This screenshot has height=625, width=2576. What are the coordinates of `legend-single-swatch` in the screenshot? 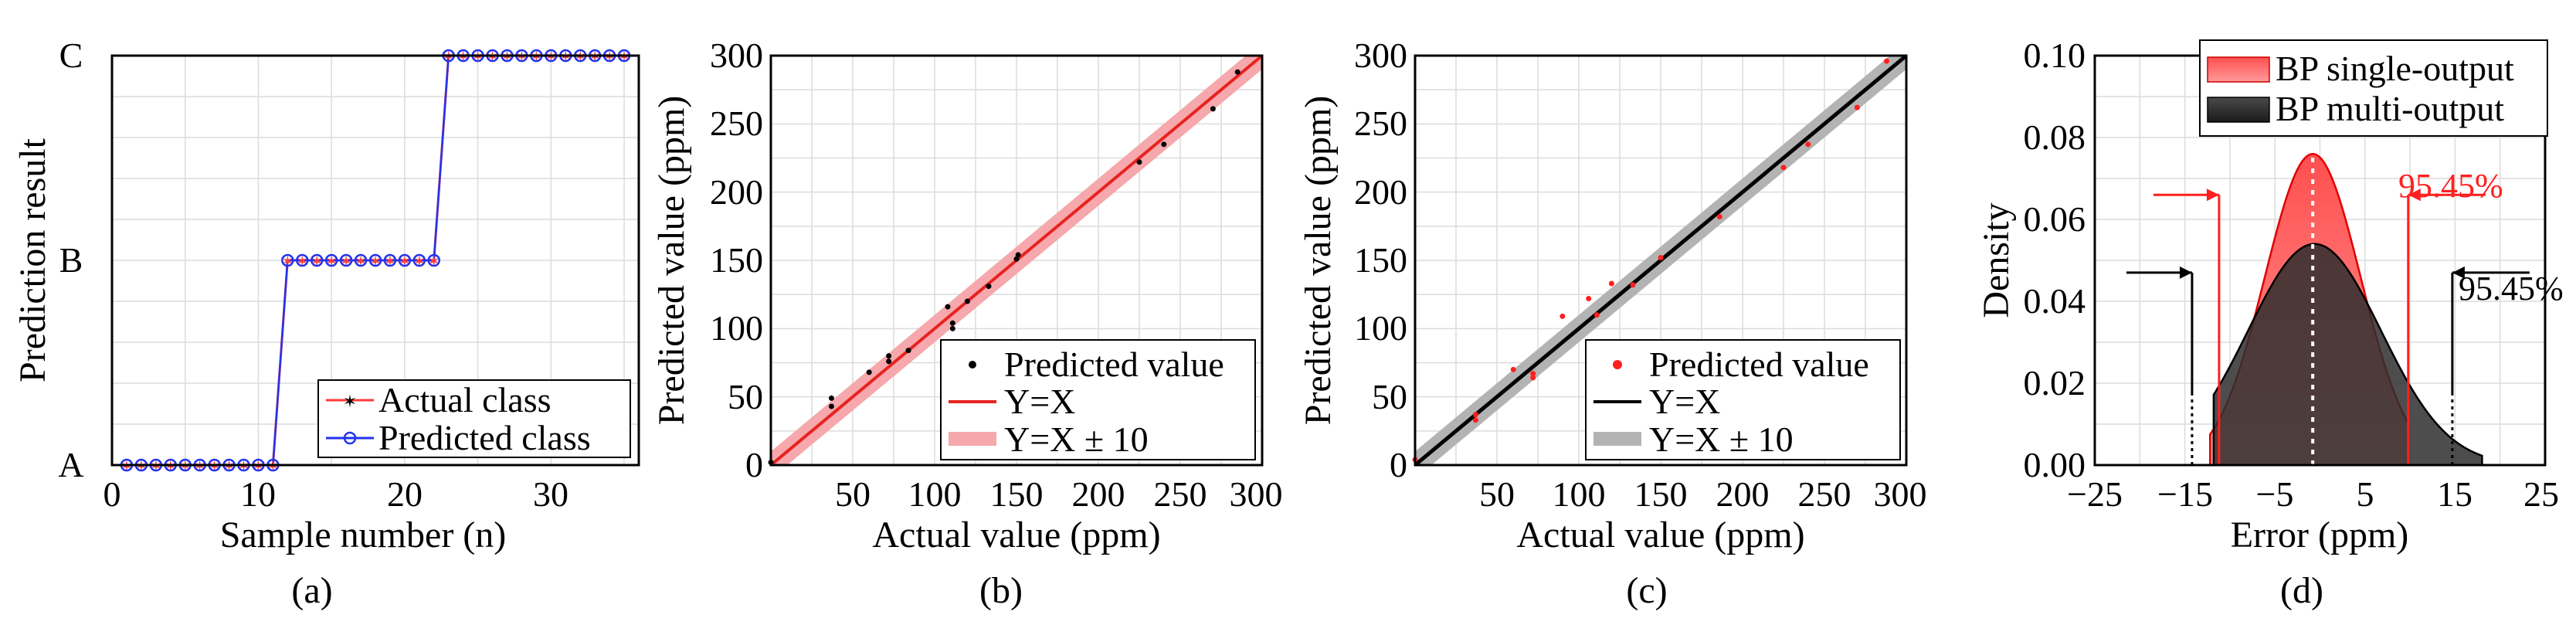 It's located at (2238, 70).